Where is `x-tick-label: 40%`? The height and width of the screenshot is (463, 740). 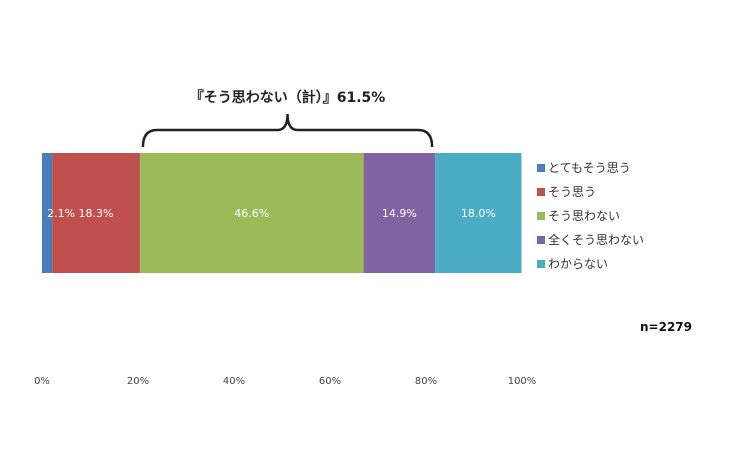 x-tick-label: 40% is located at coordinates (234, 381).